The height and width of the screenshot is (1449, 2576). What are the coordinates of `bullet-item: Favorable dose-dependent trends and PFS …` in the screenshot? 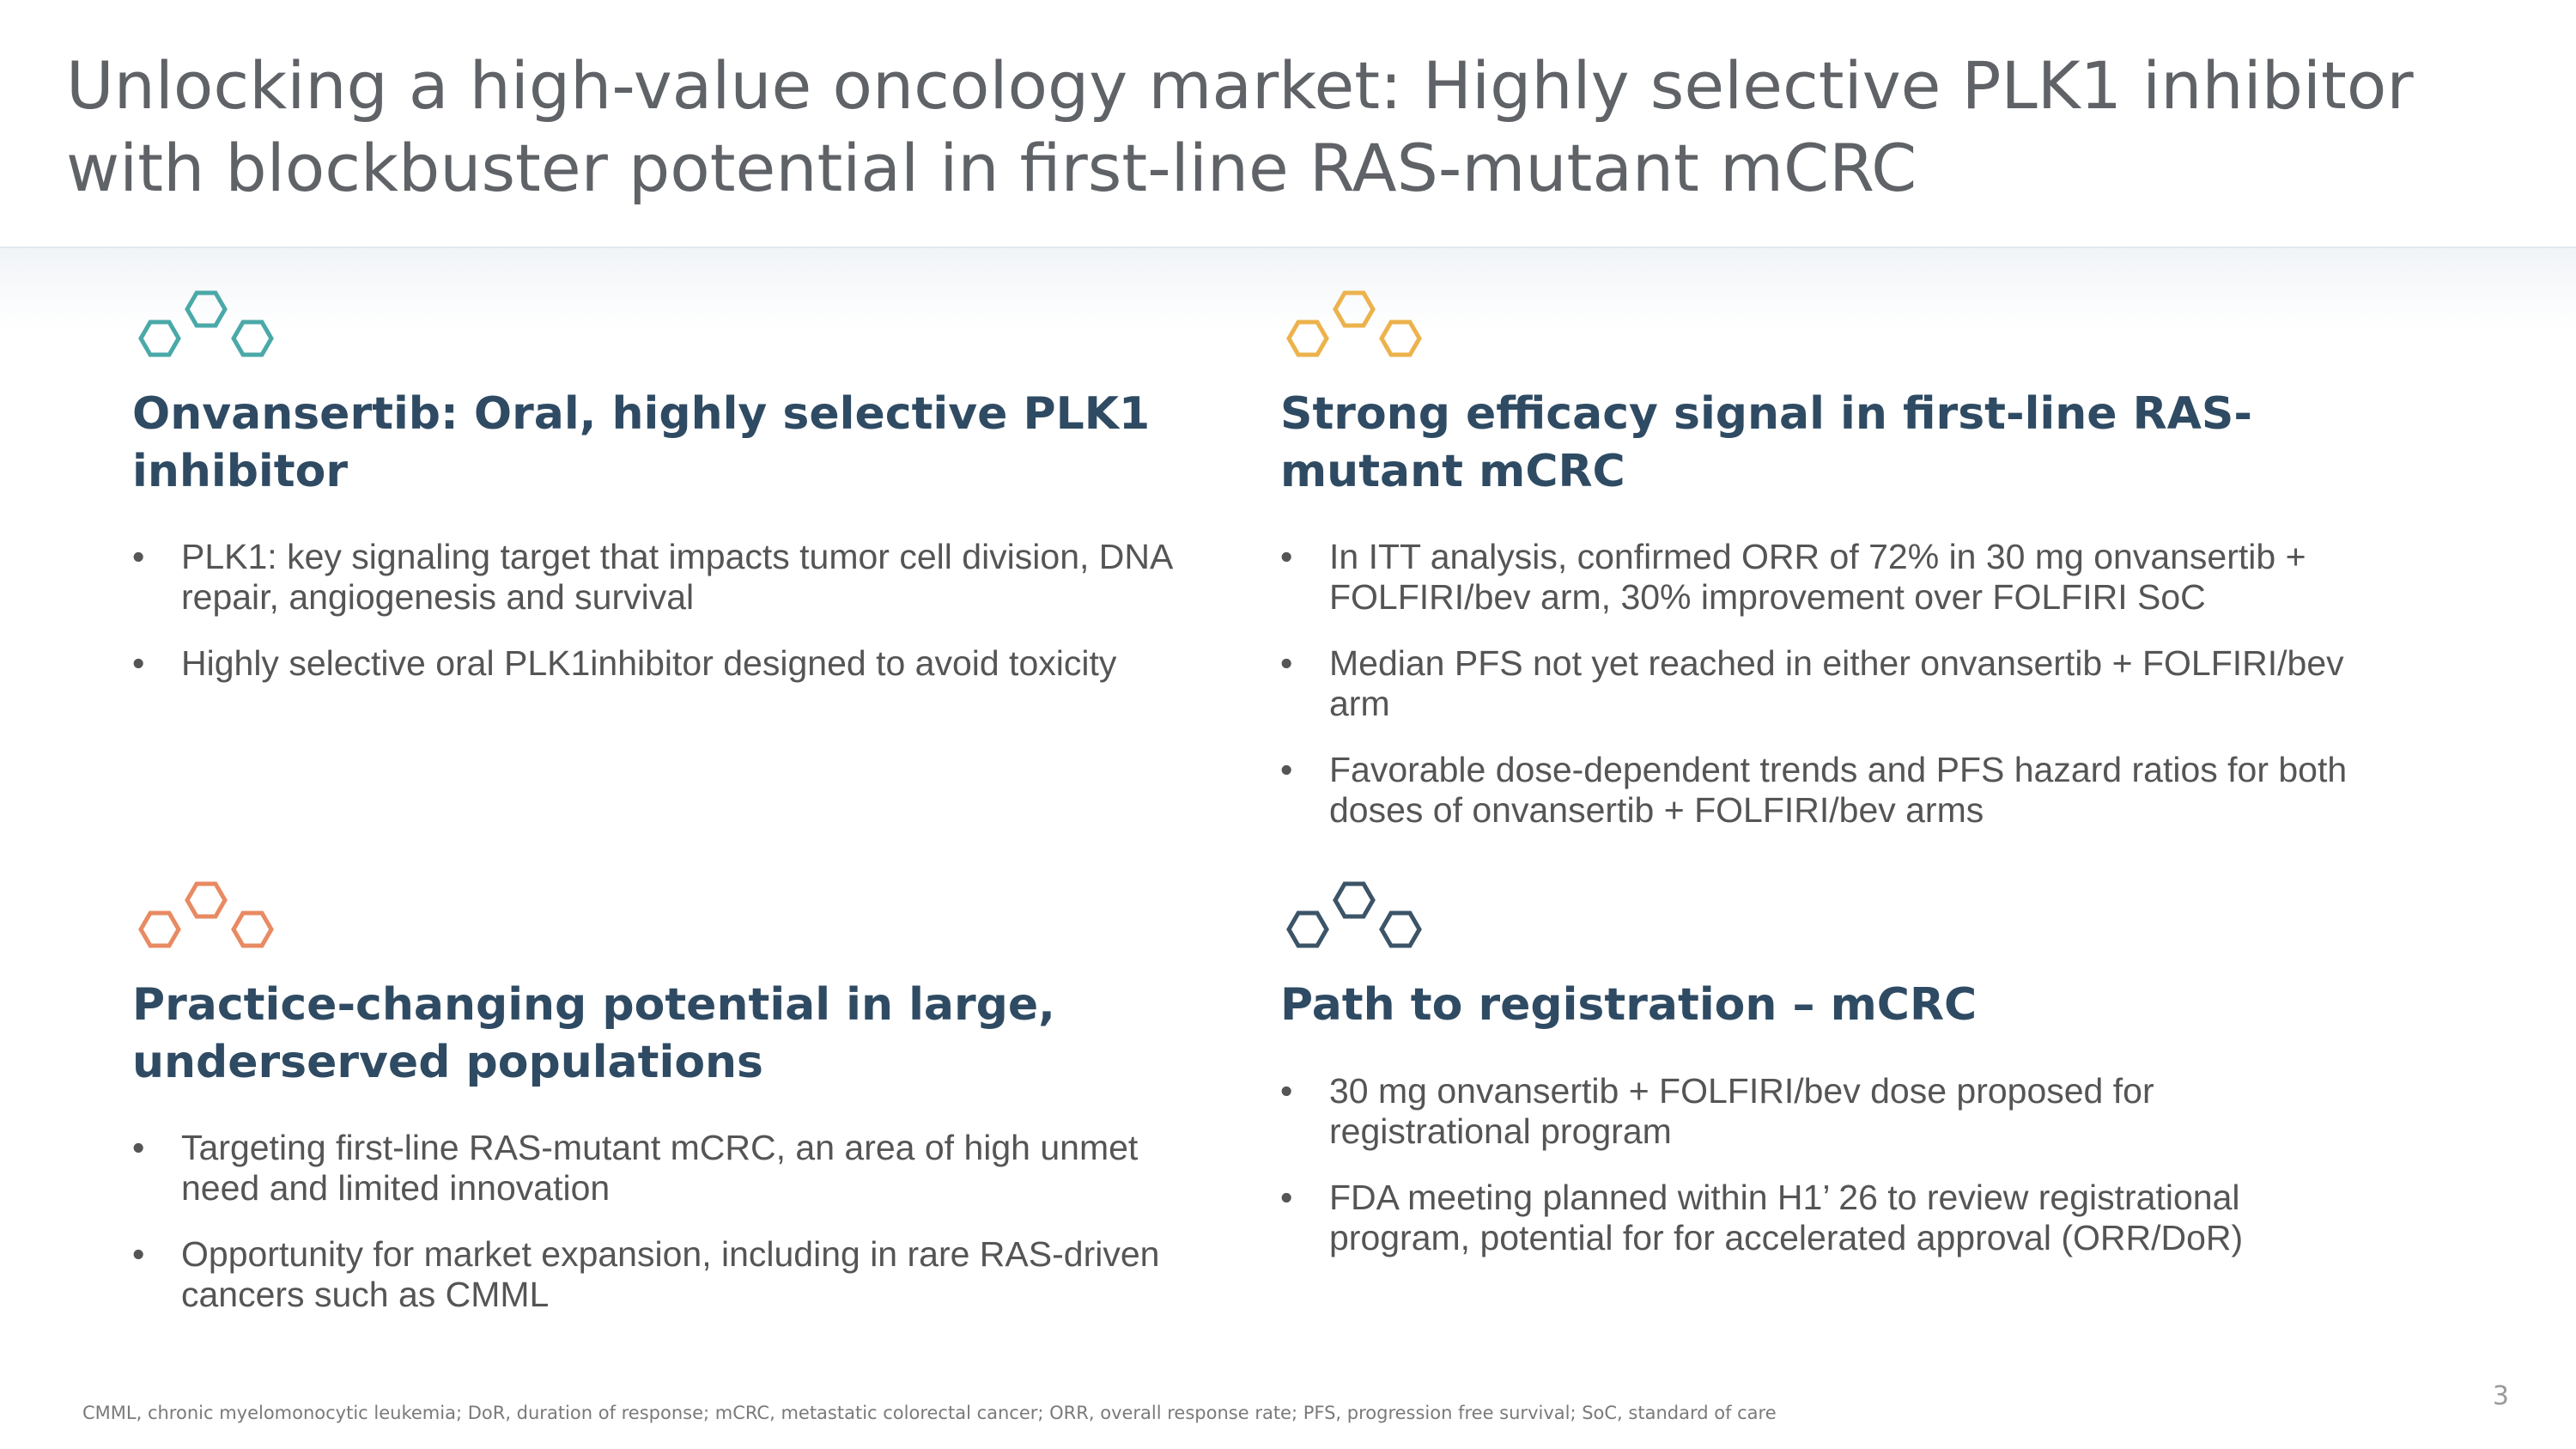 It's located at (1821, 790).